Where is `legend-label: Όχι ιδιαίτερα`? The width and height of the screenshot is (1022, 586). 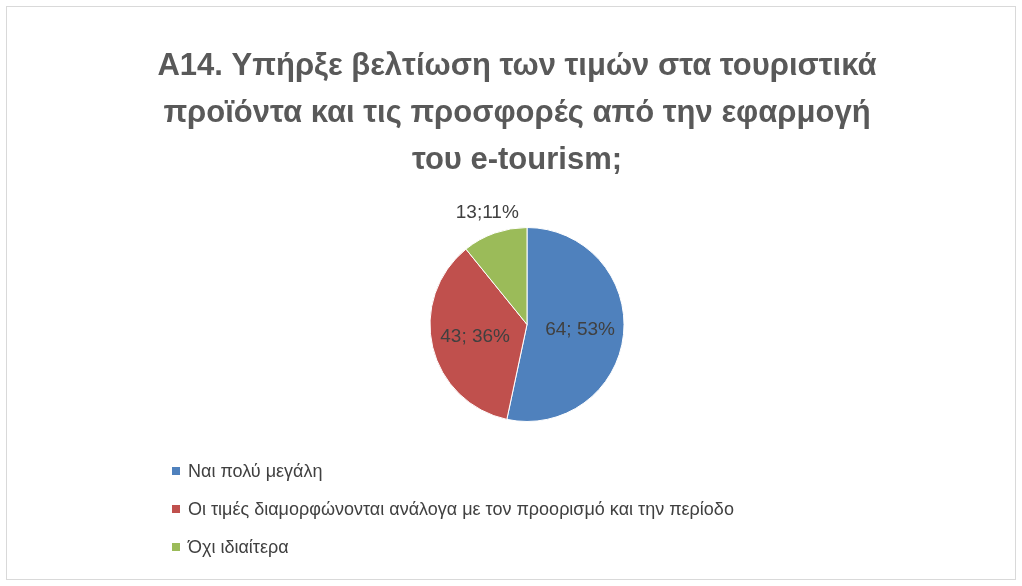 legend-label: Όχι ιδιαίτερα is located at coordinates (238, 547).